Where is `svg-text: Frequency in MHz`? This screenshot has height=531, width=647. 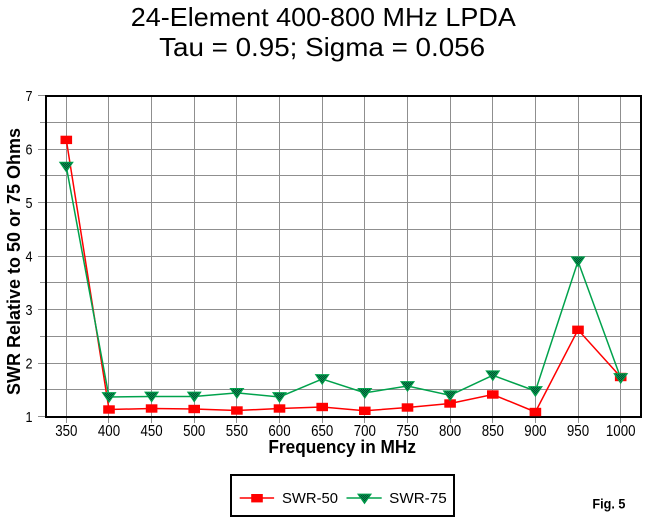
svg-text: Frequency in MHz is located at coordinates (342, 447).